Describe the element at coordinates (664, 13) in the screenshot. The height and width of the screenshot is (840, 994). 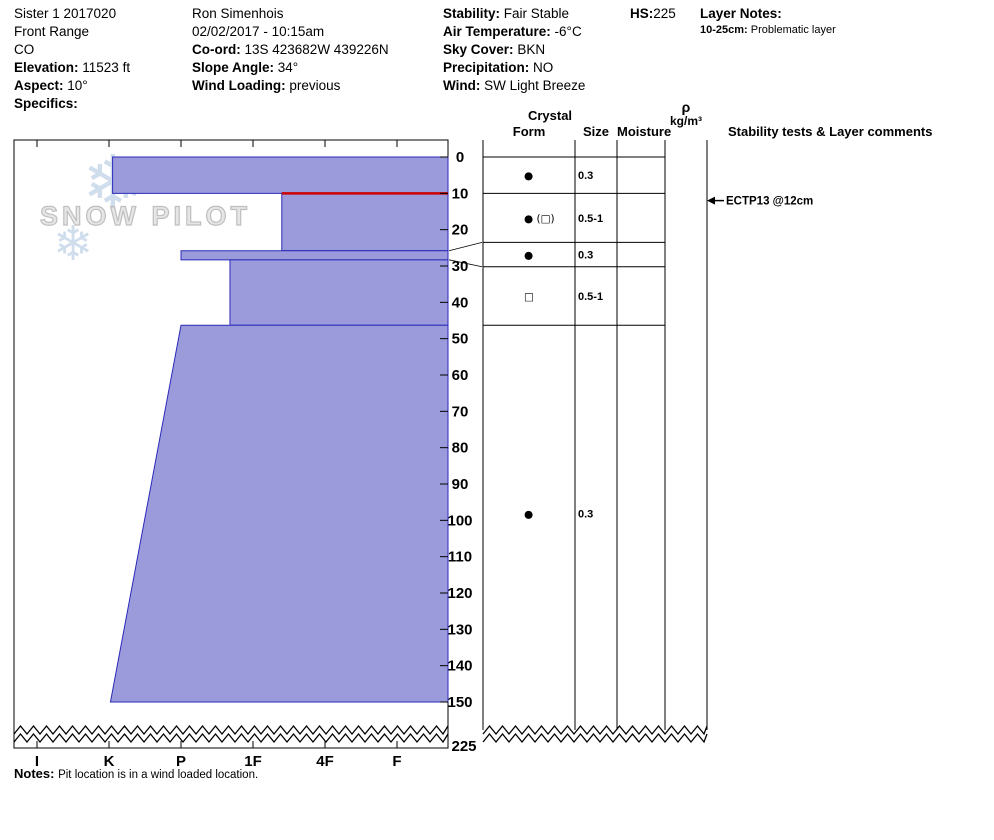
I see `snow-height-value: 225` at that location.